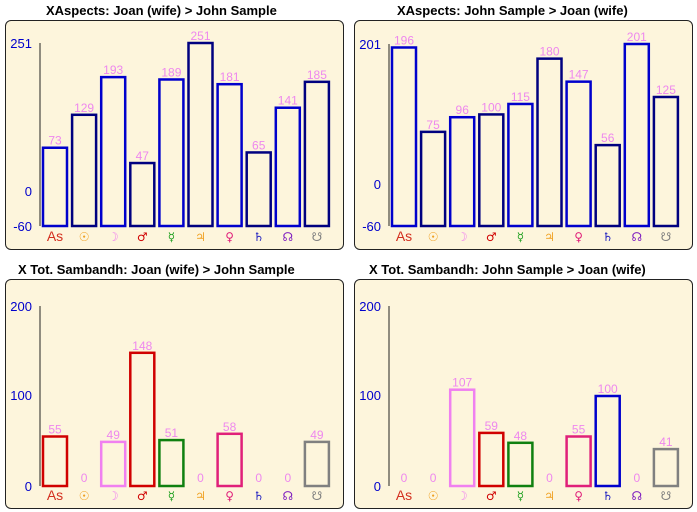 This screenshot has width=697, height=512. Describe the element at coordinates (317, 75) in the screenshot. I see `data-label: 185` at that location.